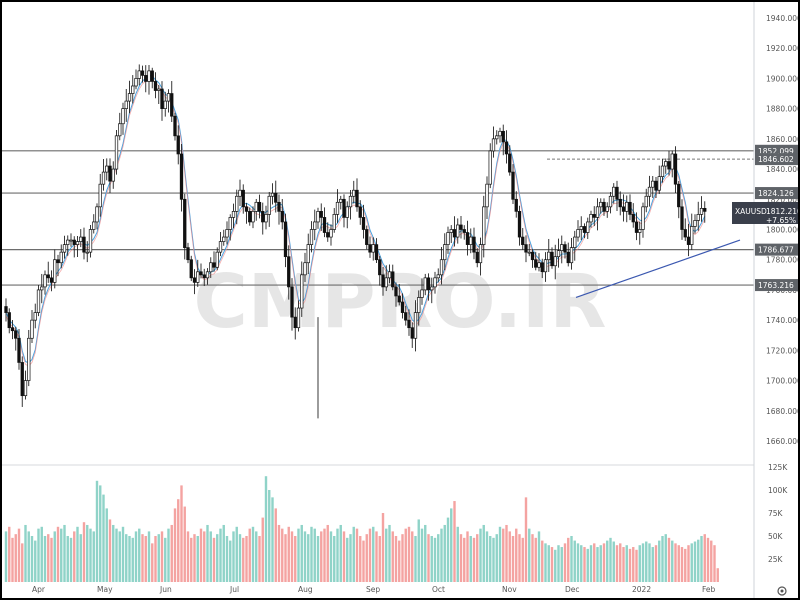 Image resolution: width=800 pixels, height=600 pixels. I want to click on gear-icon-body, so click(782, 591).